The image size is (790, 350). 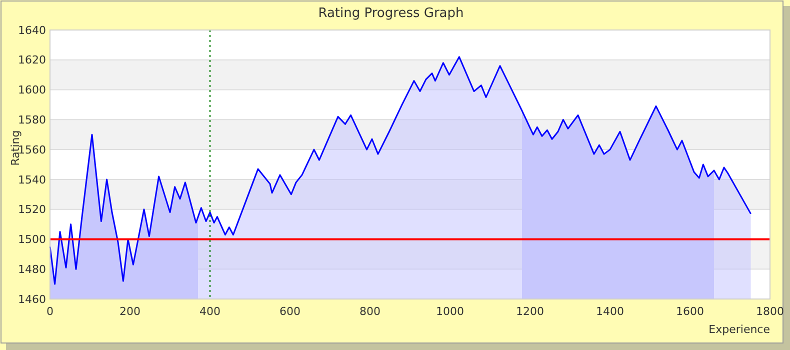 I want to click on x-tick-label: 1600, so click(x=690, y=311).